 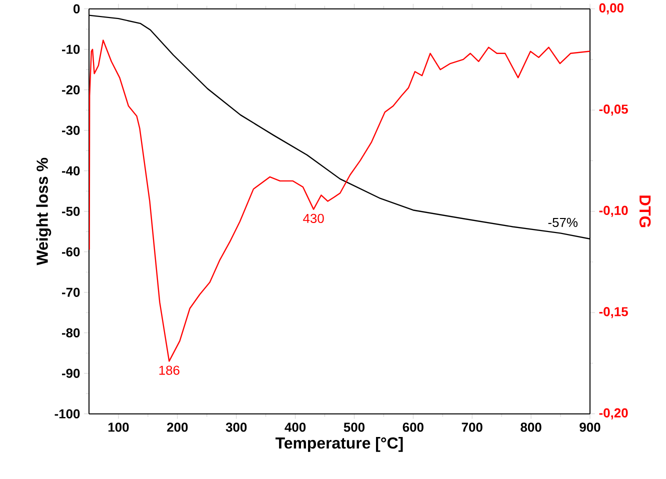 I want to click on y-tick-label: -10, so click(x=71, y=49).